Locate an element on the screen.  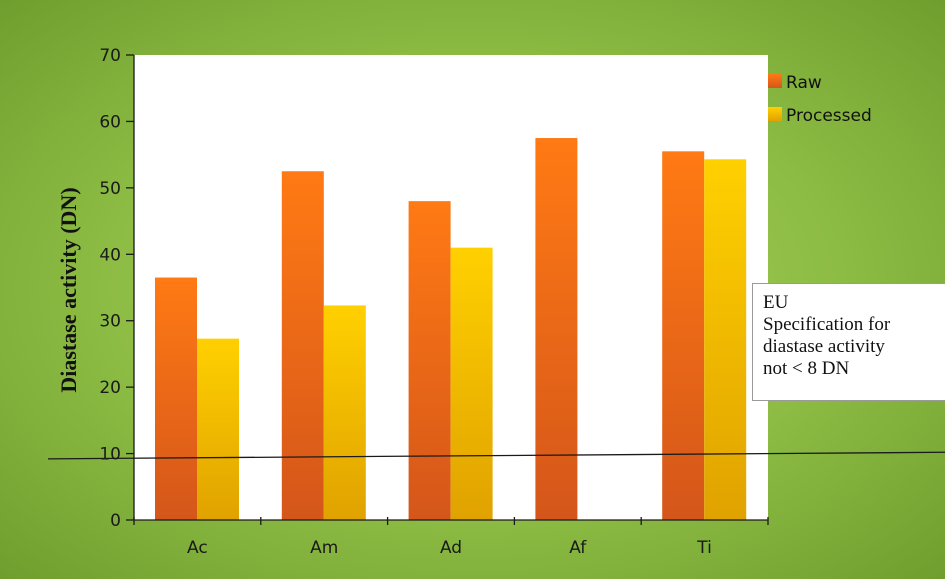
eu-specification-line is located at coordinates (496, 455).